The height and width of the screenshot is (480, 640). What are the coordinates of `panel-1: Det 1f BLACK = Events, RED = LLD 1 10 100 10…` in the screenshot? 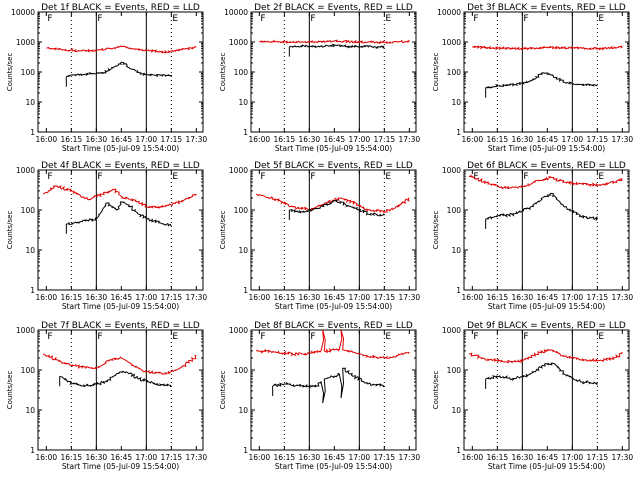 It's located at (106, 78).